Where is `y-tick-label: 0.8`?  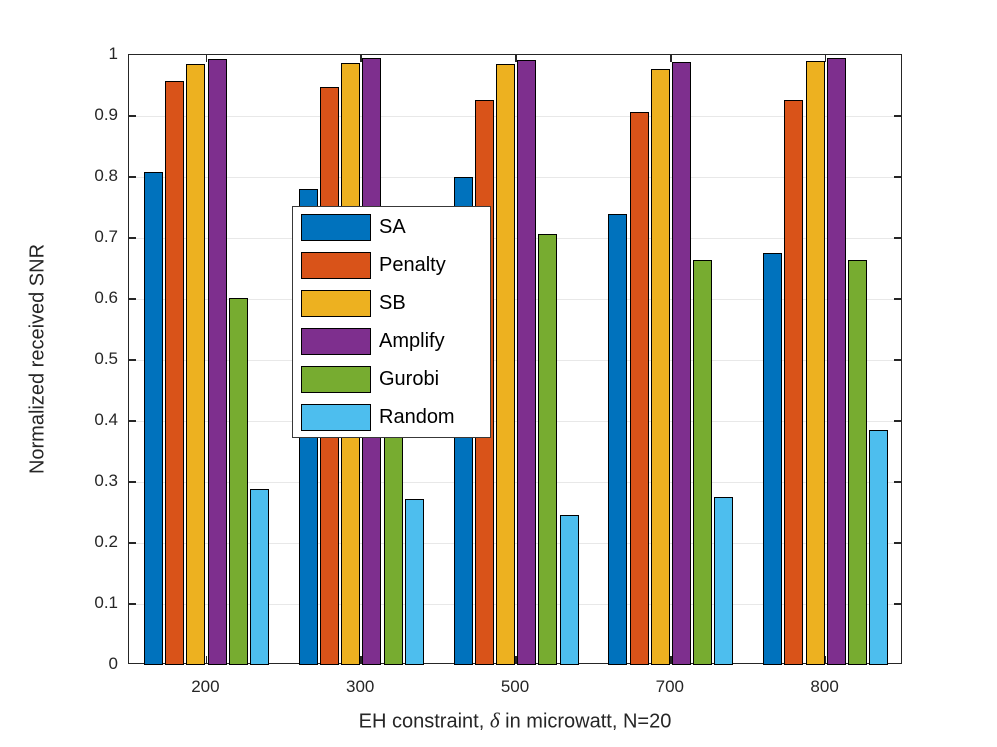 y-tick-label: 0.8 is located at coordinates (106, 175).